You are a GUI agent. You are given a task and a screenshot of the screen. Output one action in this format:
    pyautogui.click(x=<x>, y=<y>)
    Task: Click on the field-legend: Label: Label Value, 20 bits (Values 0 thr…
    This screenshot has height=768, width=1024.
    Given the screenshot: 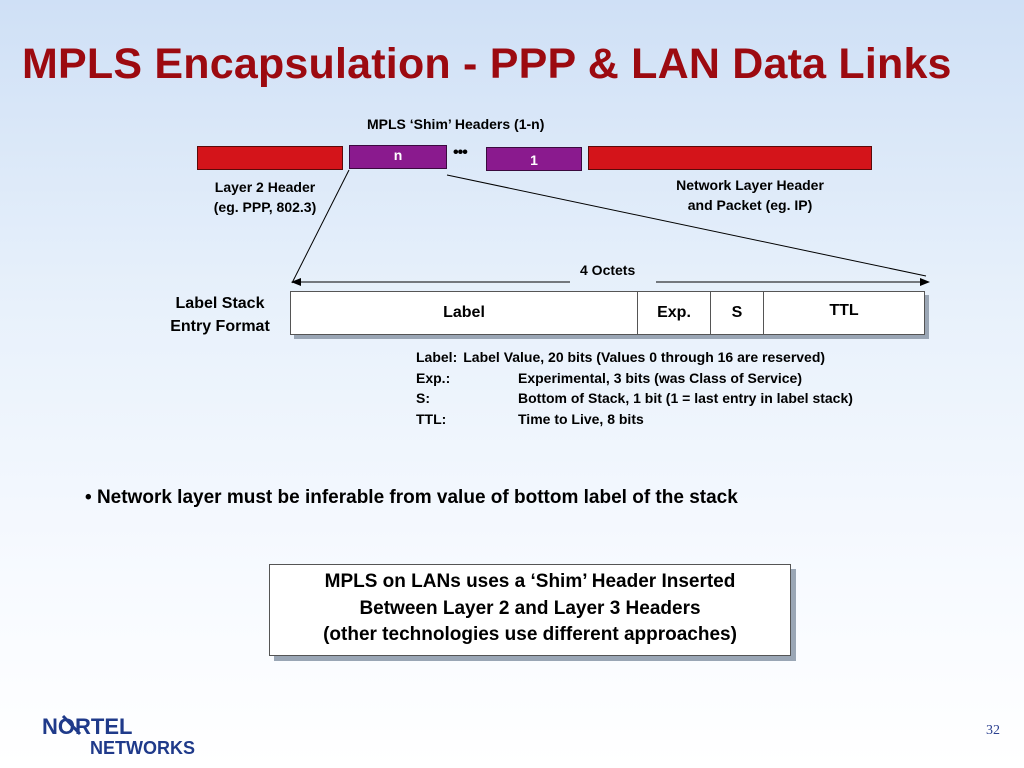 What is the action you would take?
    pyautogui.click(x=634, y=388)
    